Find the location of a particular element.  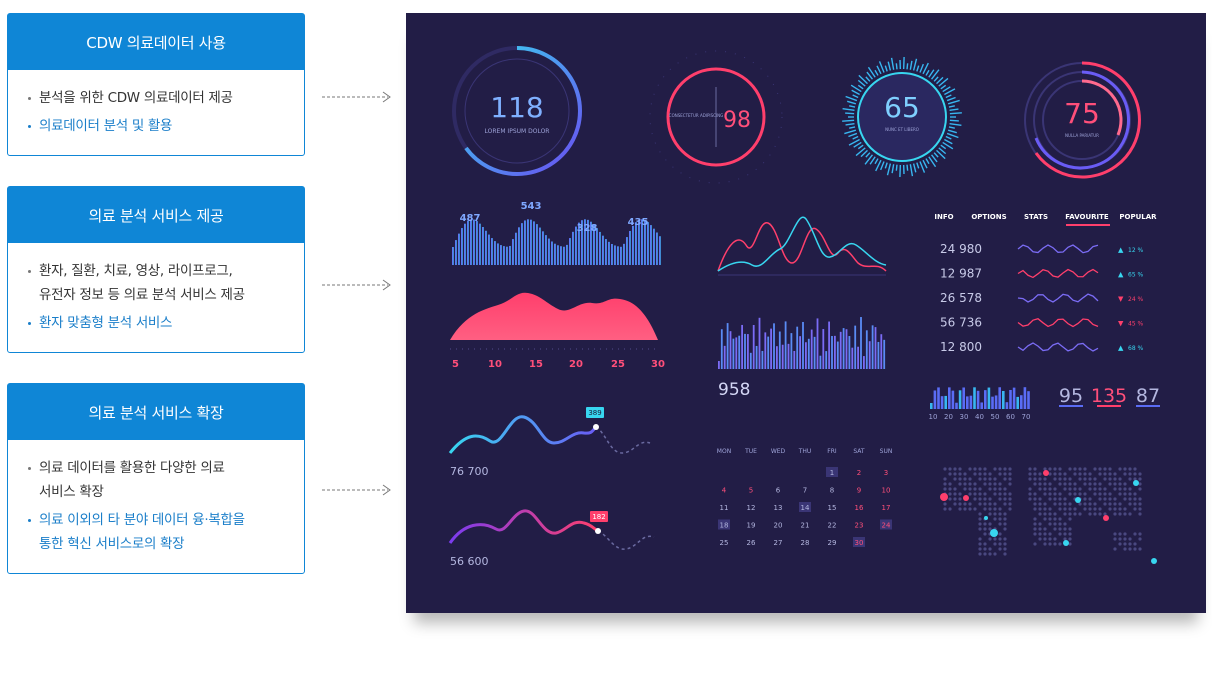

calendar-day: 17 is located at coordinates (886, 508).